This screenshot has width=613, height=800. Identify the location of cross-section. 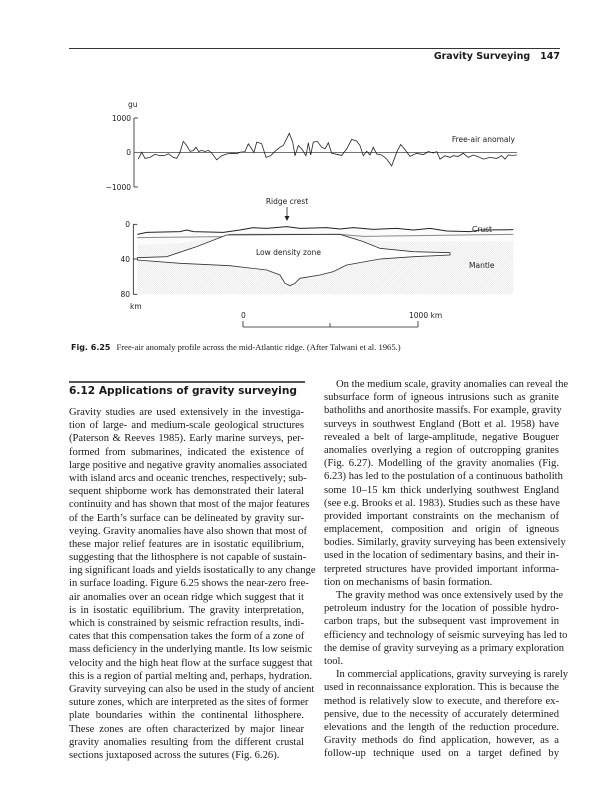
(323, 259).